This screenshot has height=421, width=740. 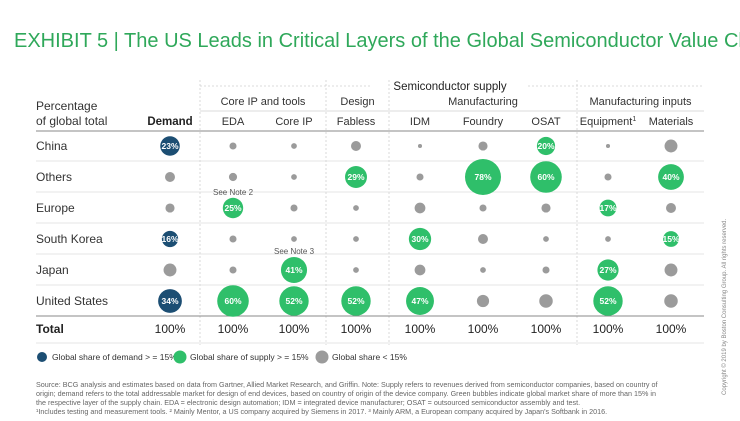 I want to click on bubble-label: 27%, so click(x=607, y=270).